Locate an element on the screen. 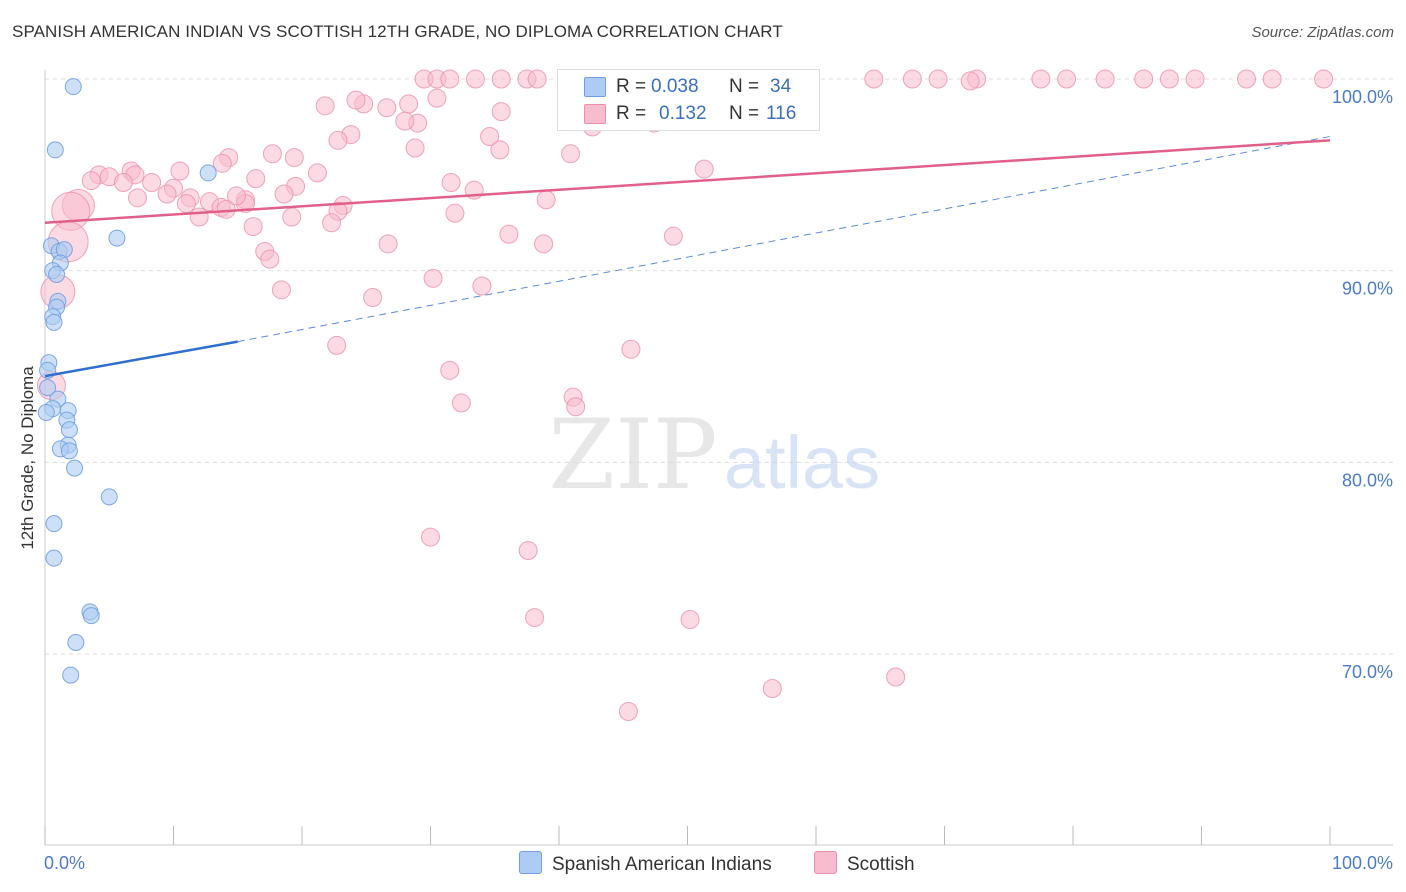 The image size is (1406, 892). legend-item-spanish-american-indians: Spanish American Indians is located at coordinates (645, 863).